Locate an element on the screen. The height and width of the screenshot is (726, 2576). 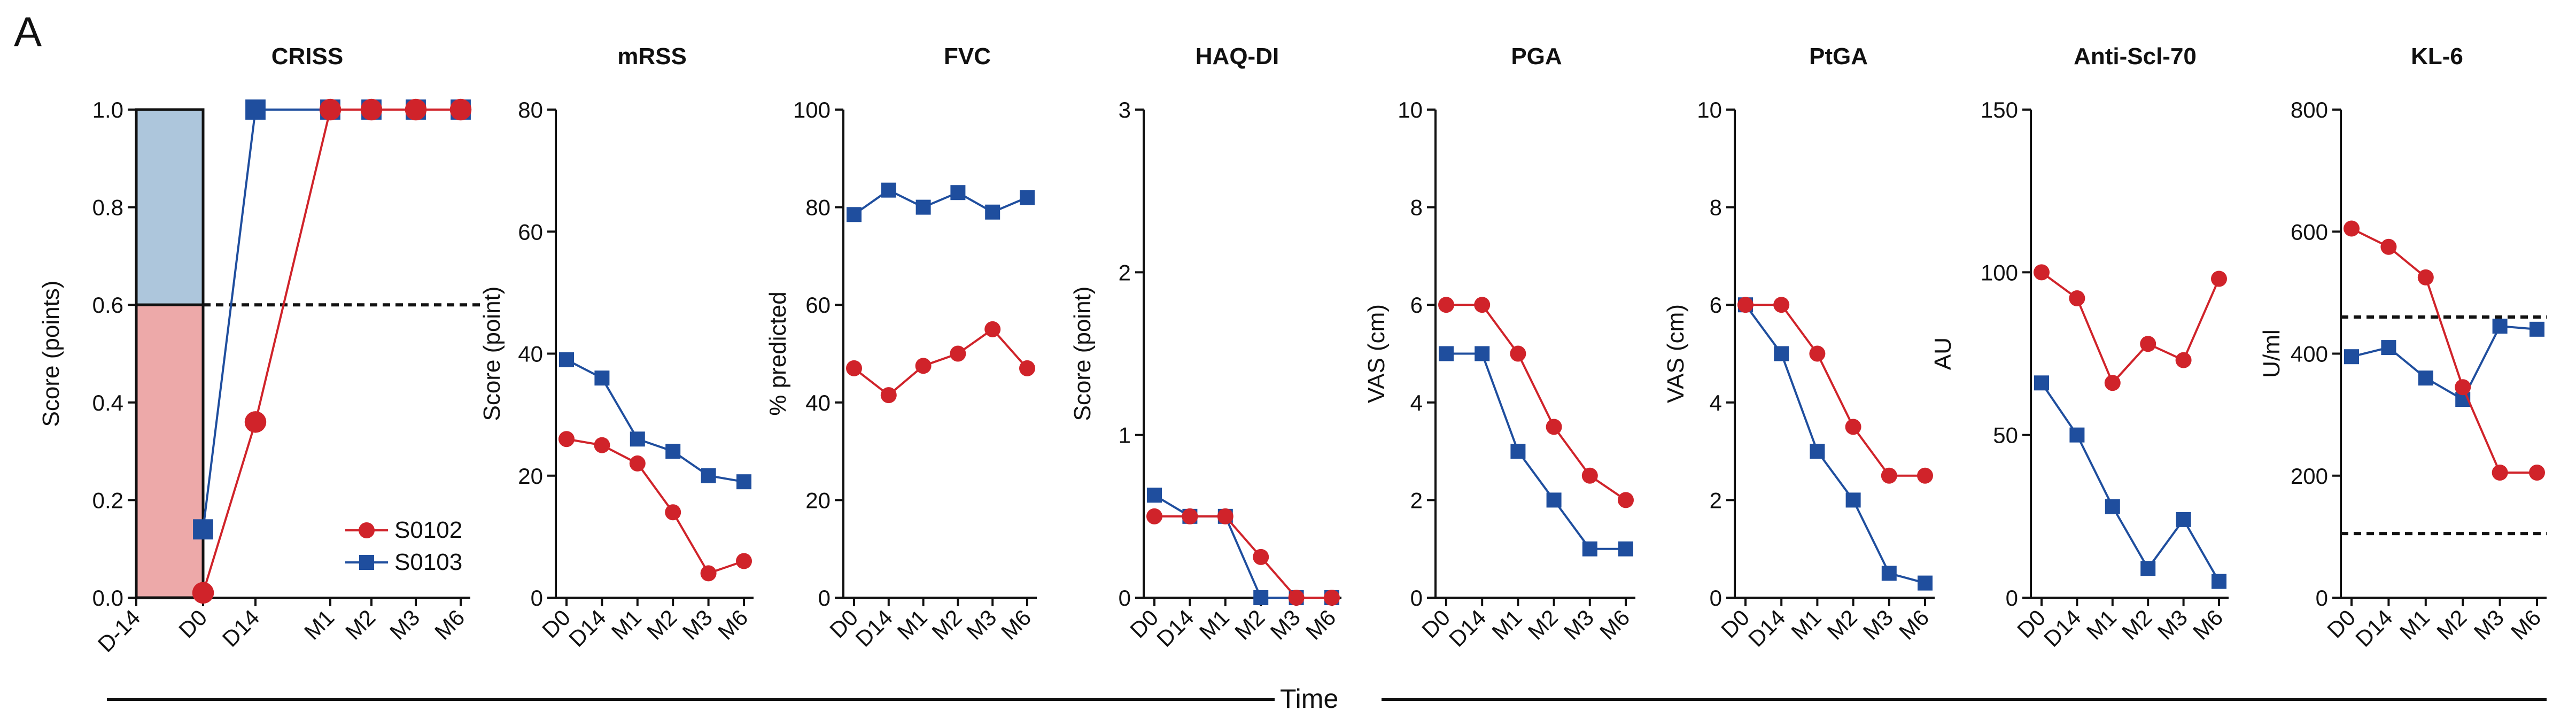
y-tick-label: 6 is located at coordinates (1416, 305).